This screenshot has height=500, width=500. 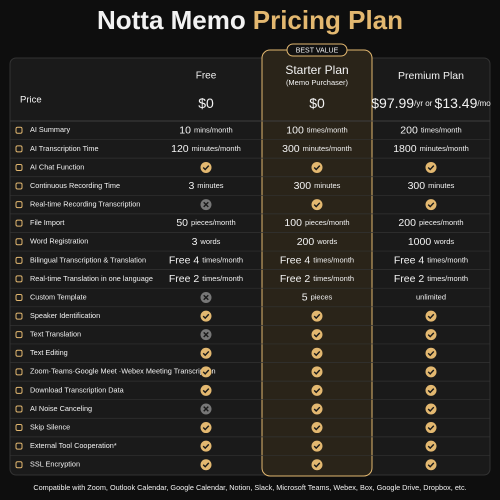 What do you see at coordinates (55, 464) in the screenshot?
I see `feature-label: SSL Encryption` at bounding box center [55, 464].